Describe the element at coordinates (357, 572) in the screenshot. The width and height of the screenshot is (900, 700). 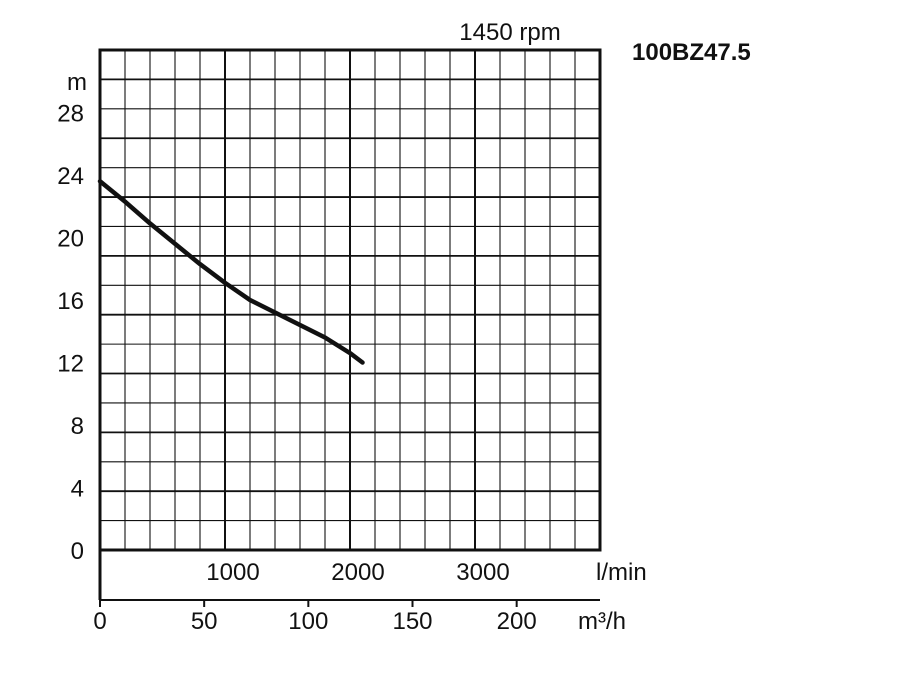
I see `x-tick-label: 2000` at that location.